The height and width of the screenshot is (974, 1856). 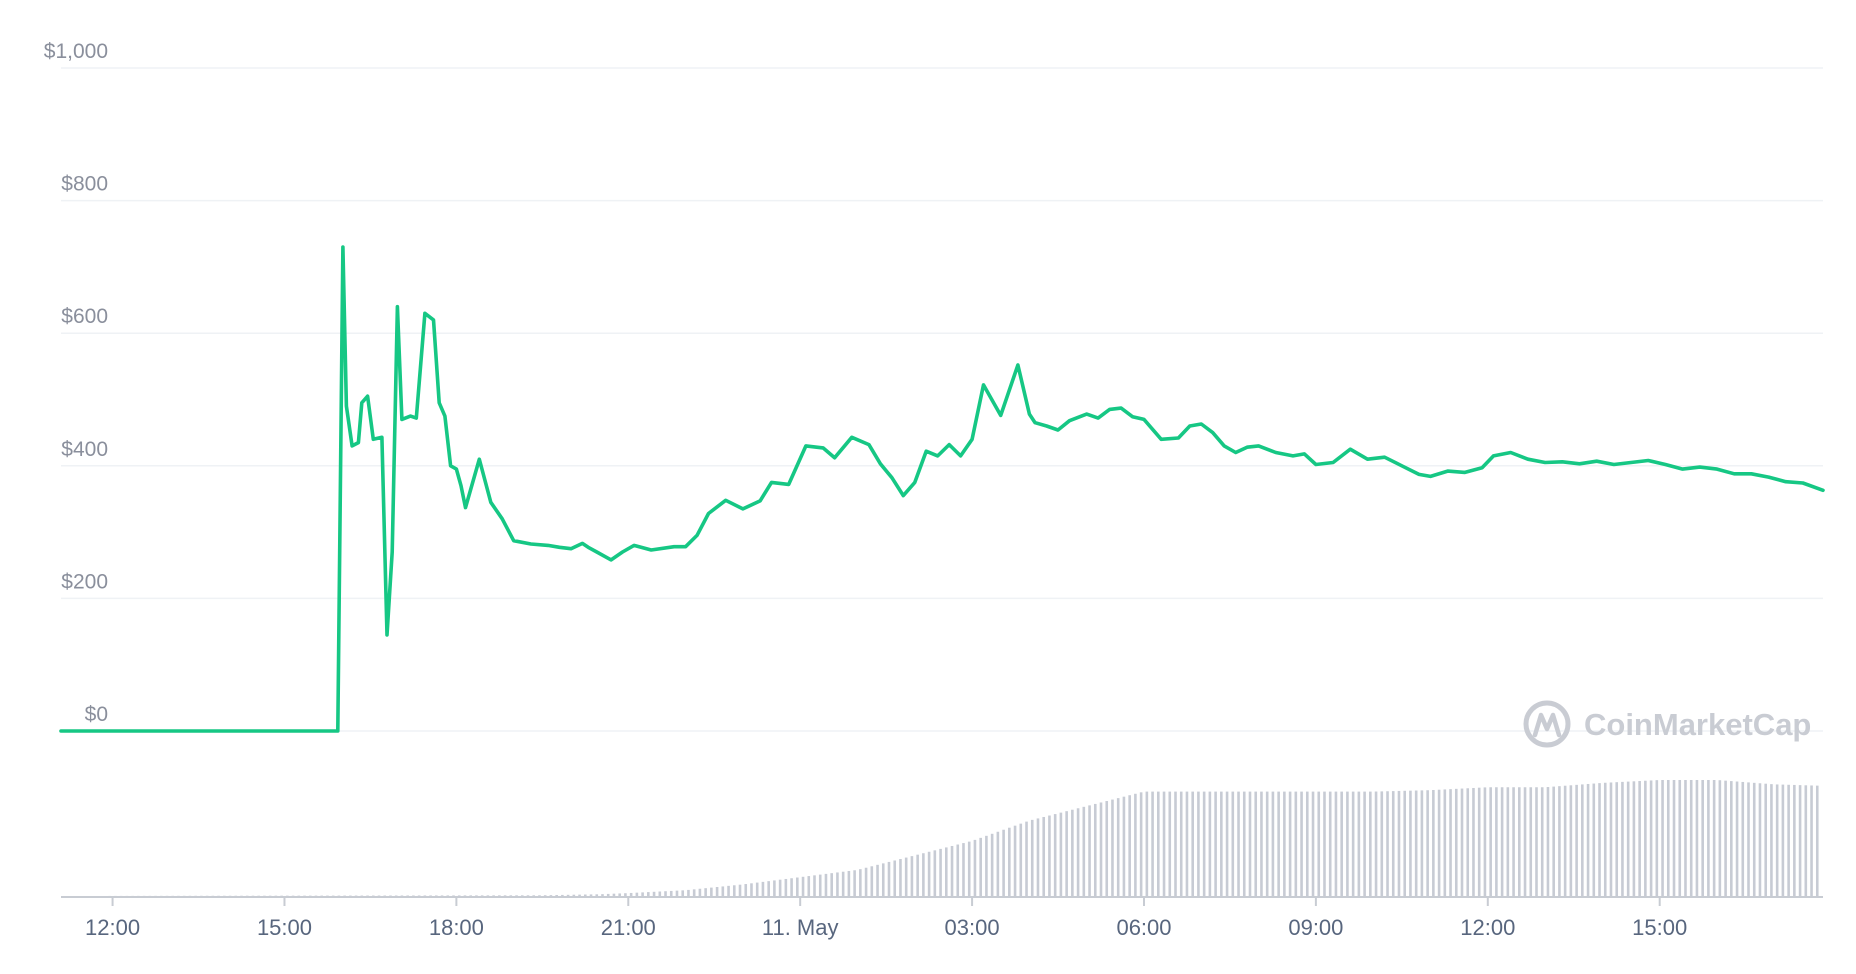 What do you see at coordinates (84, 449) in the screenshot?
I see `y-tick-label: $400` at bounding box center [84, 449].